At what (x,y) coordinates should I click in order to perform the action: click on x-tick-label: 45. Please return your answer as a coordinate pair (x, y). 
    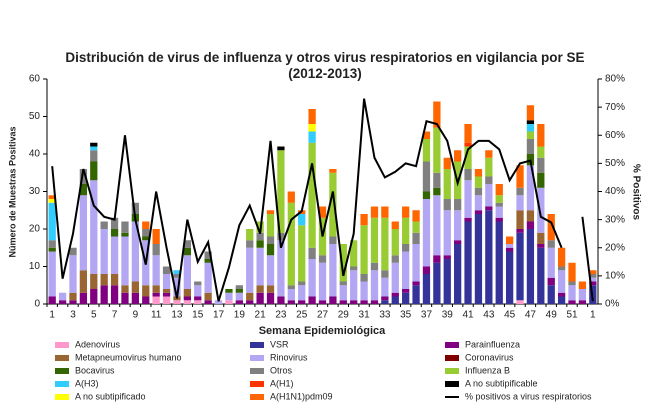
    Looking at the image, I should click on (510, 315).